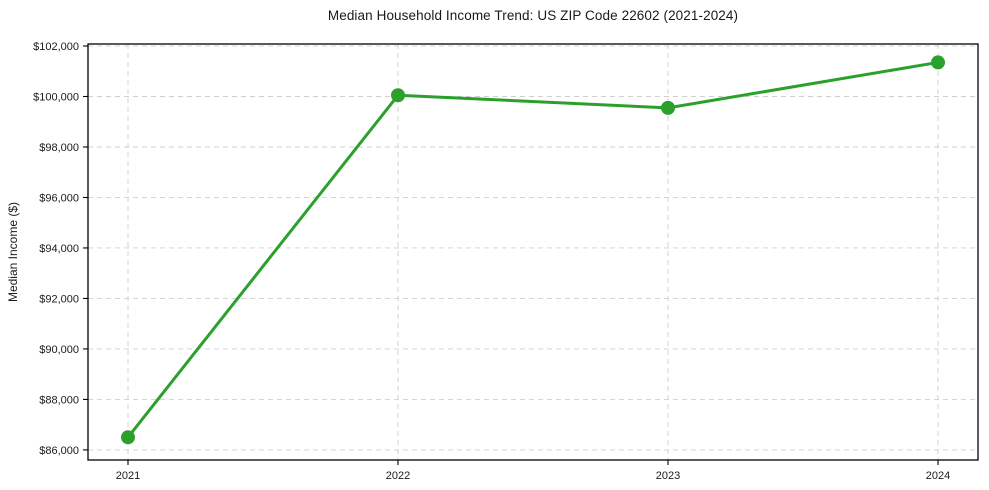  I want to click on y-tick-label: $88,000, so click(59, 400).